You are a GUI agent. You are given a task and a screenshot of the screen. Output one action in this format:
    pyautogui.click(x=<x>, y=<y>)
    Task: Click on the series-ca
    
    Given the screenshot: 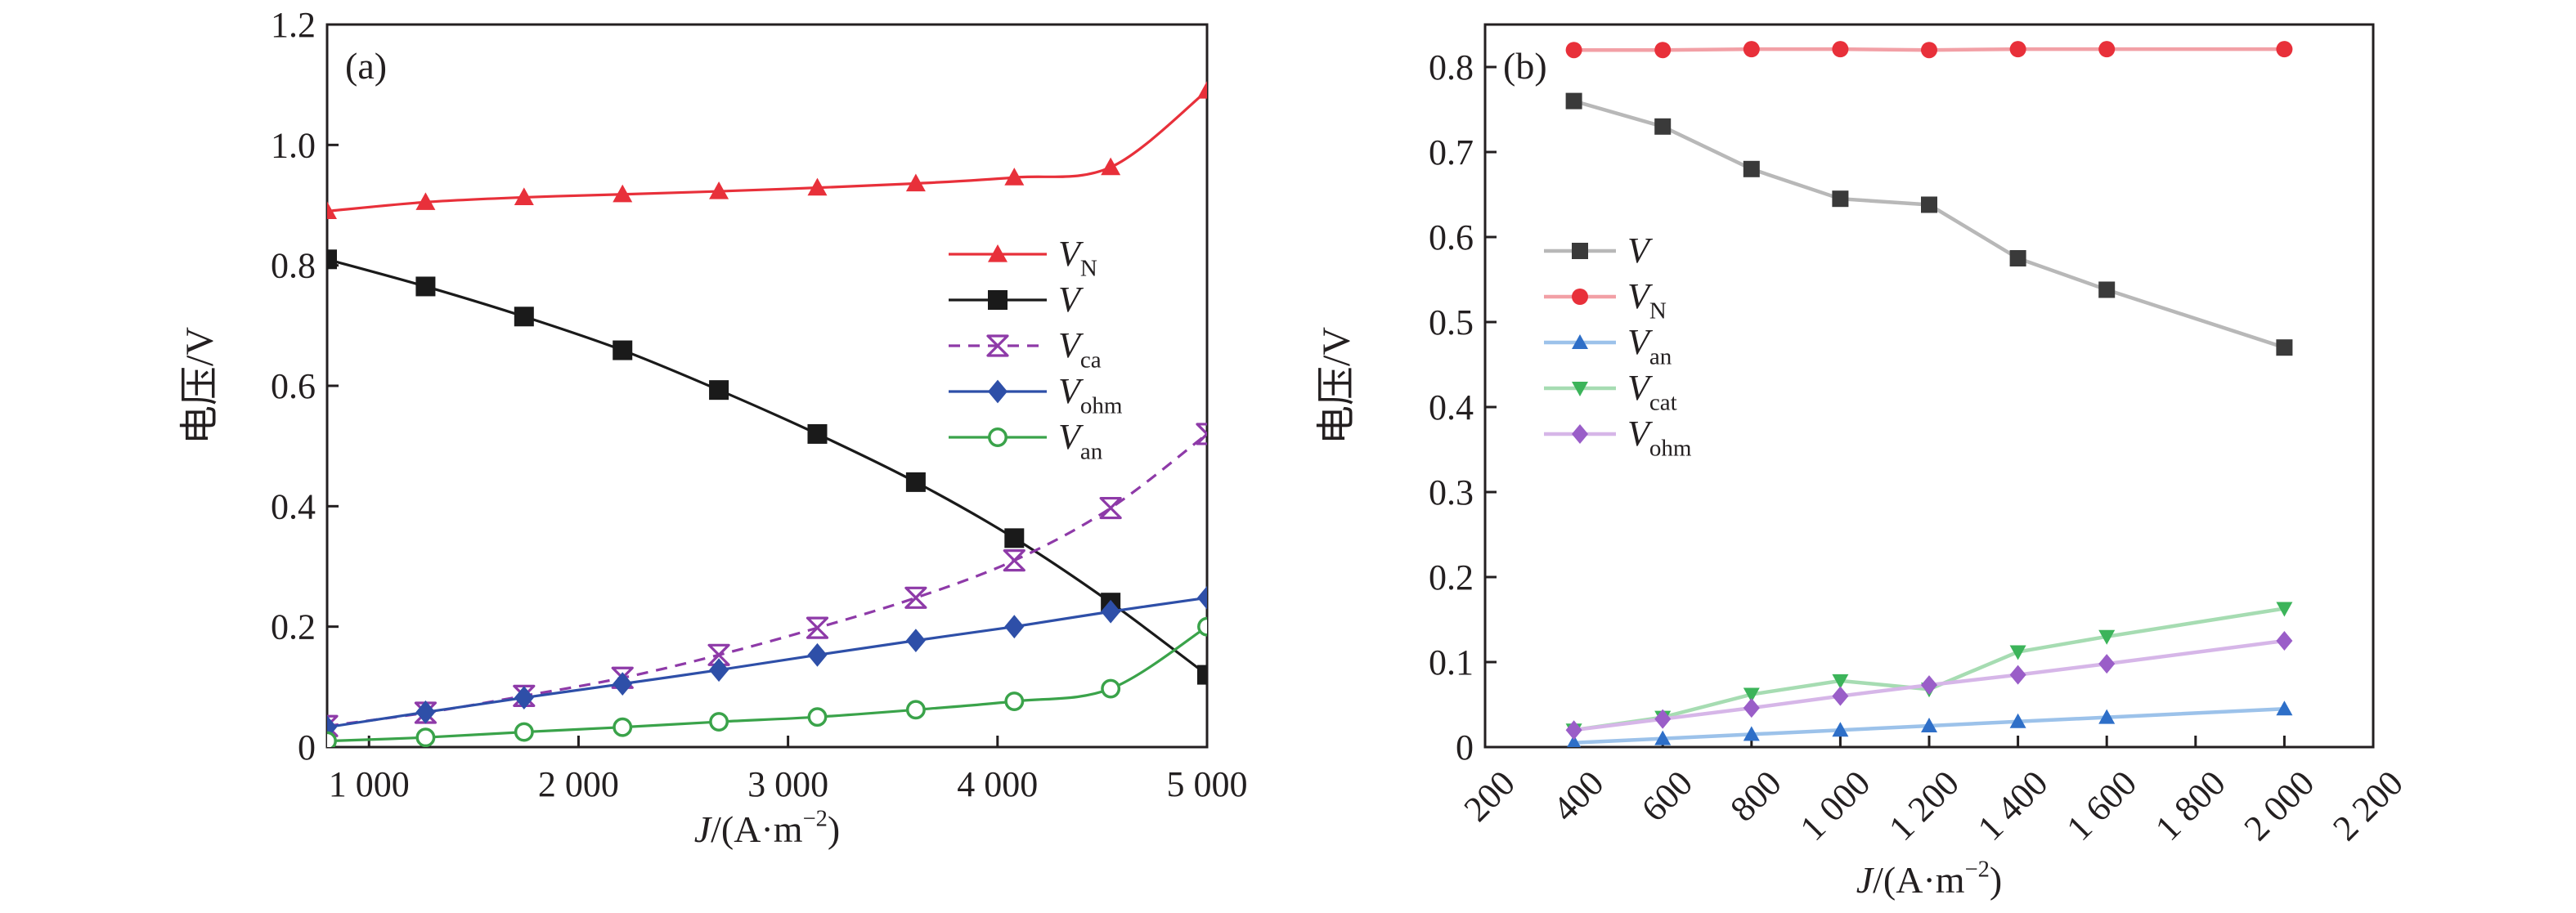 What is the action you would take?
    pyautogui.click(x=767, y=580)
    